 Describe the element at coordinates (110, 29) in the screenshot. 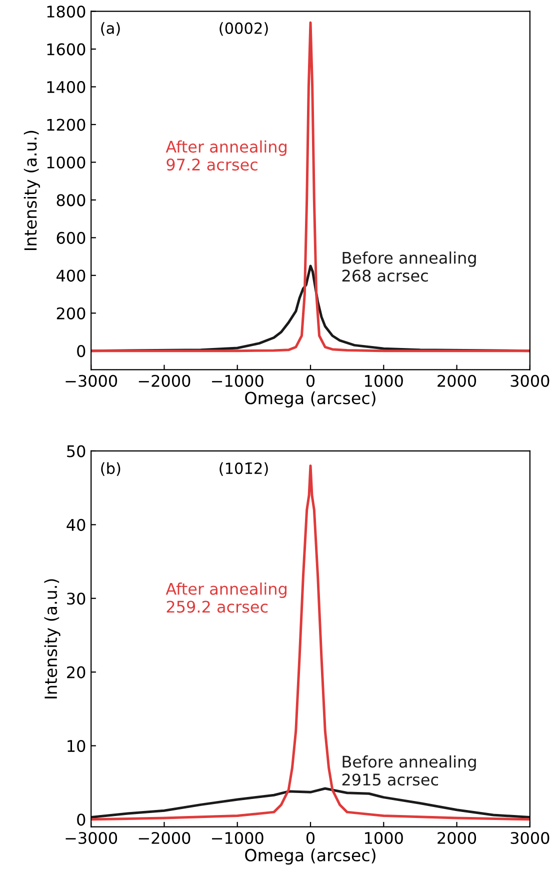

I see `annotation: (a)` at that location.